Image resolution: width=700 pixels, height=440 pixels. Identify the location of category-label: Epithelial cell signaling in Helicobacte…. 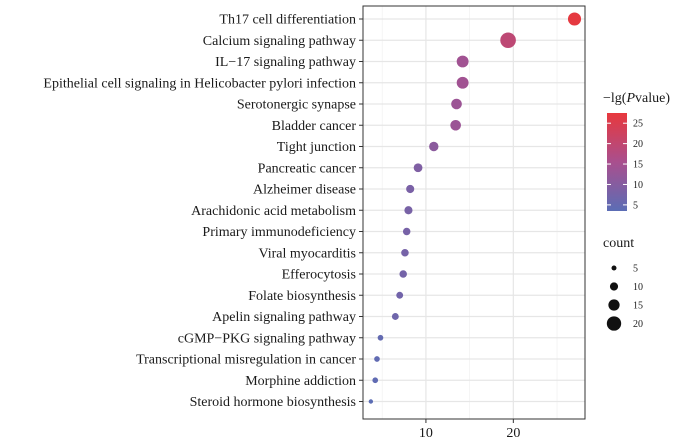
(199, 83).